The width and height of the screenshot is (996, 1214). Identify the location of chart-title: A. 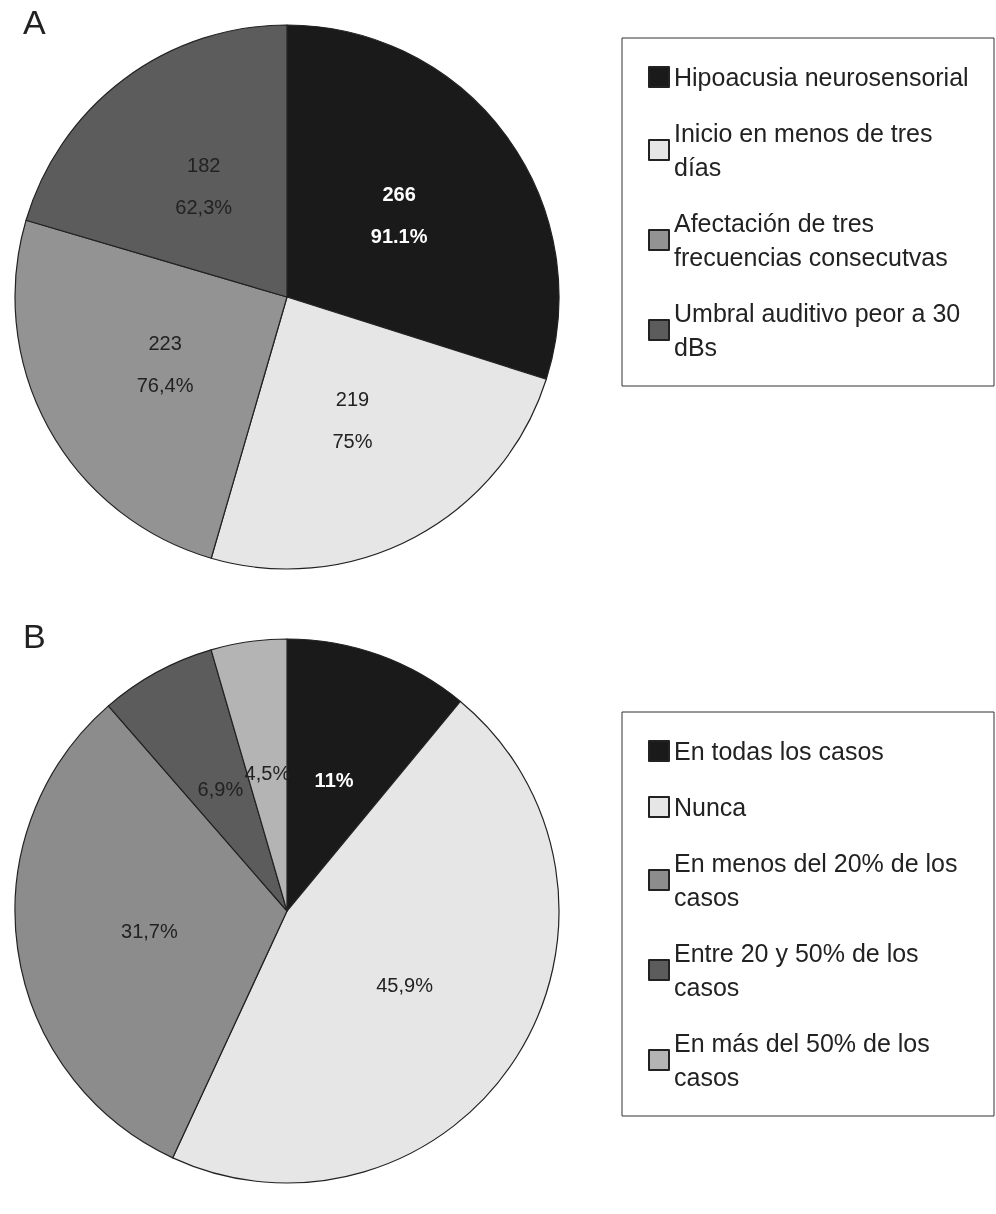
(34, 22).